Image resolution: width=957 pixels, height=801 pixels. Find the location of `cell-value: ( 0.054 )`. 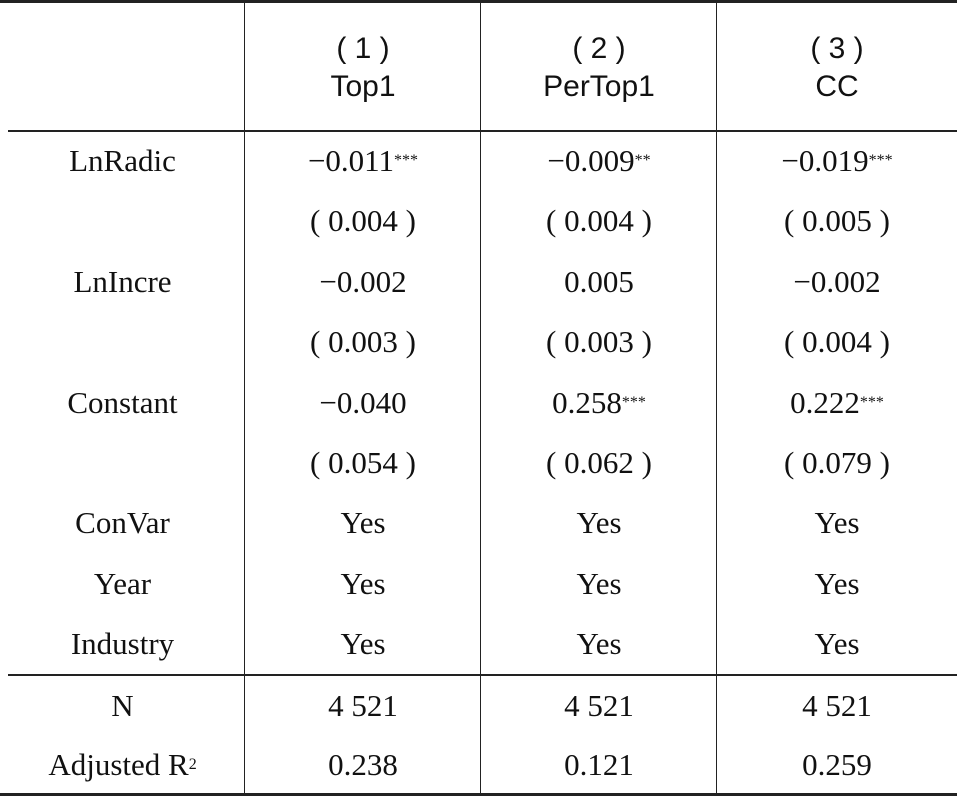

cell-value: ( 0.054 ) is located at coordinates (363, 462).